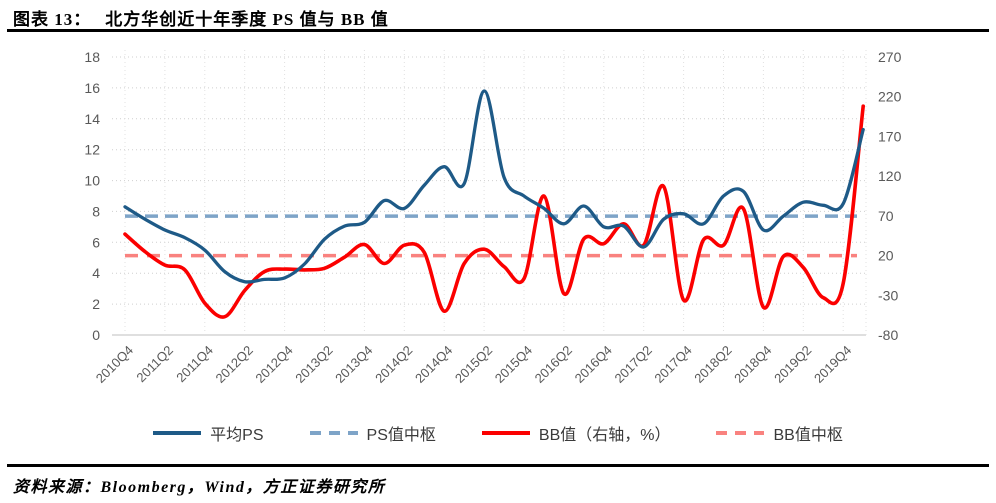 This screenshot has width=996, height=503. Describe the element at coordinates (712, 364) in the screenshot. I see `x-axis-tick-label: 2018Q2` at that location.